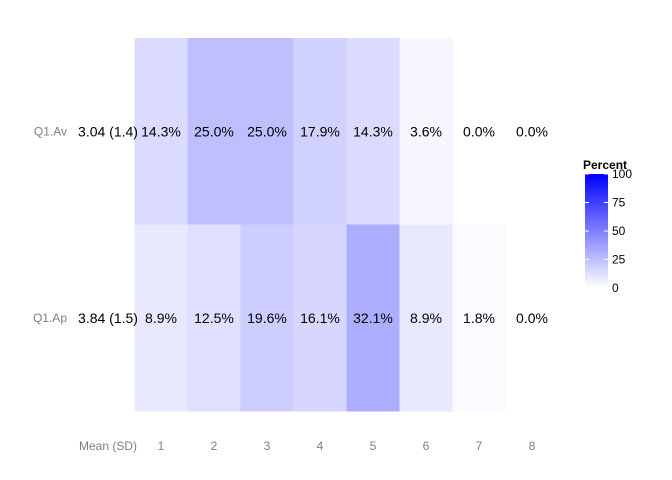  I want to click on heatmap-cell-Q1.Ap-5, so click(373, 318).